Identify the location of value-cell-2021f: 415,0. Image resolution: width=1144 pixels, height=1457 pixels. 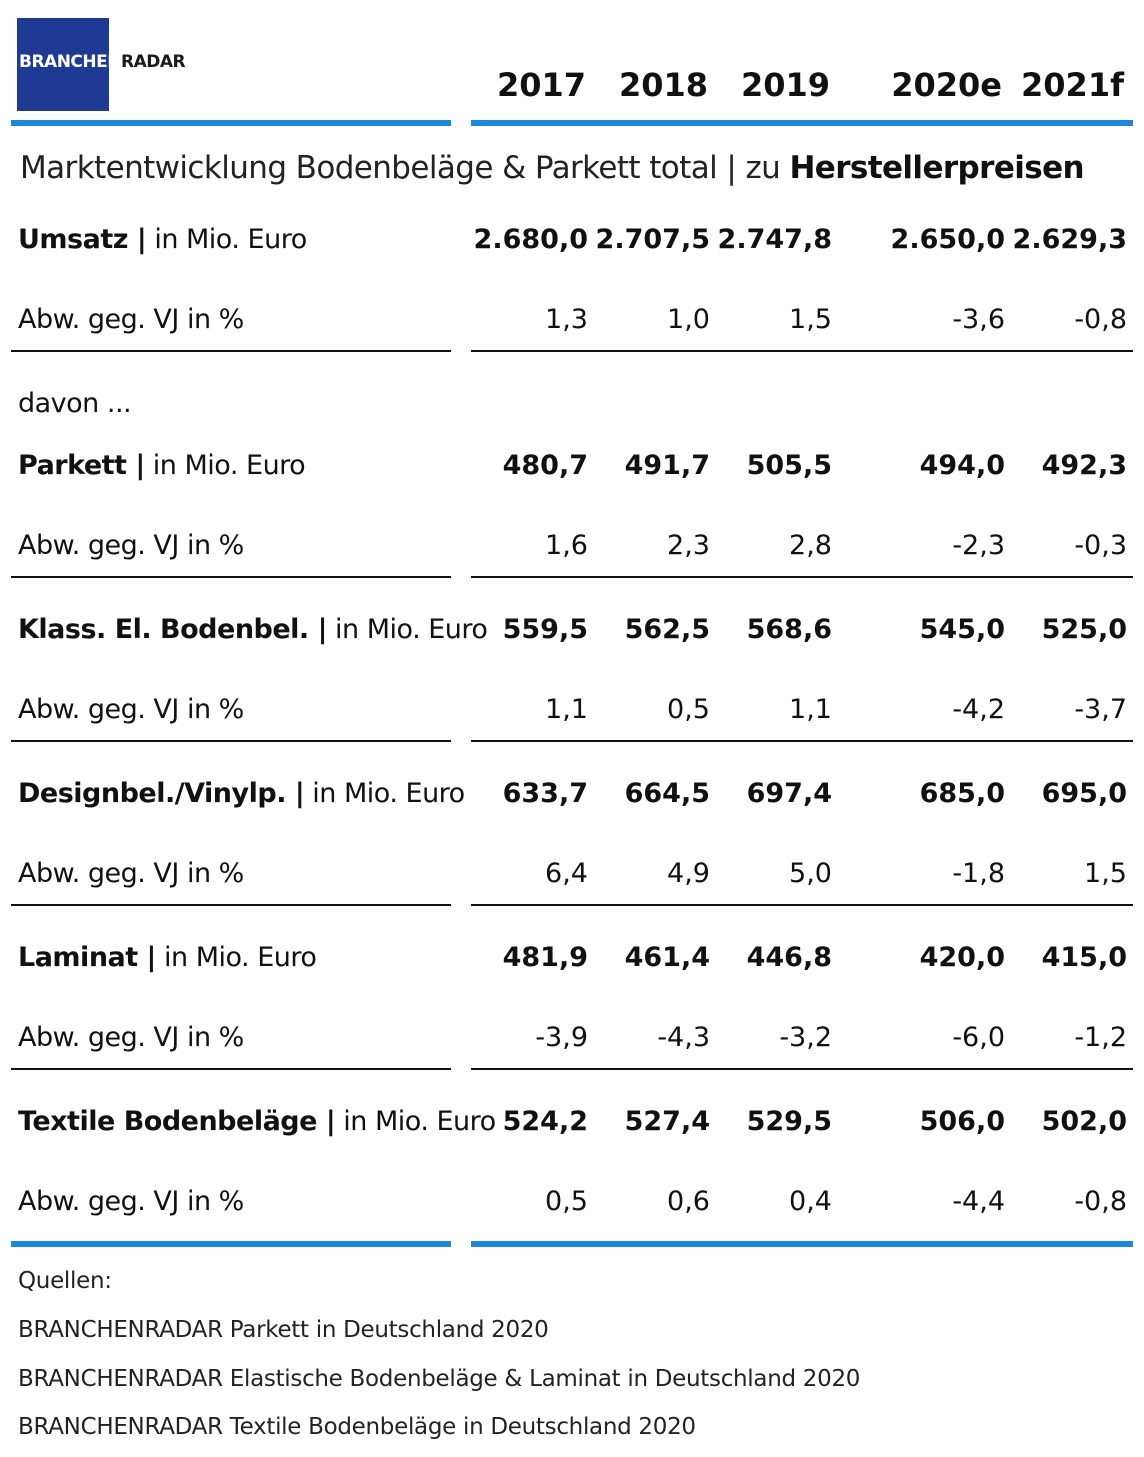
(1084, 957).